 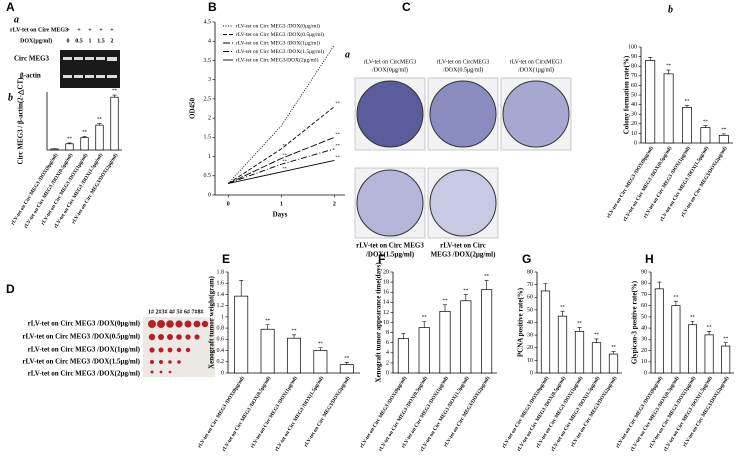 What do you see at coordinates (334, 204) in the screenshot?
I see `x-tick-label: 2` at bounding box center [334, 204].